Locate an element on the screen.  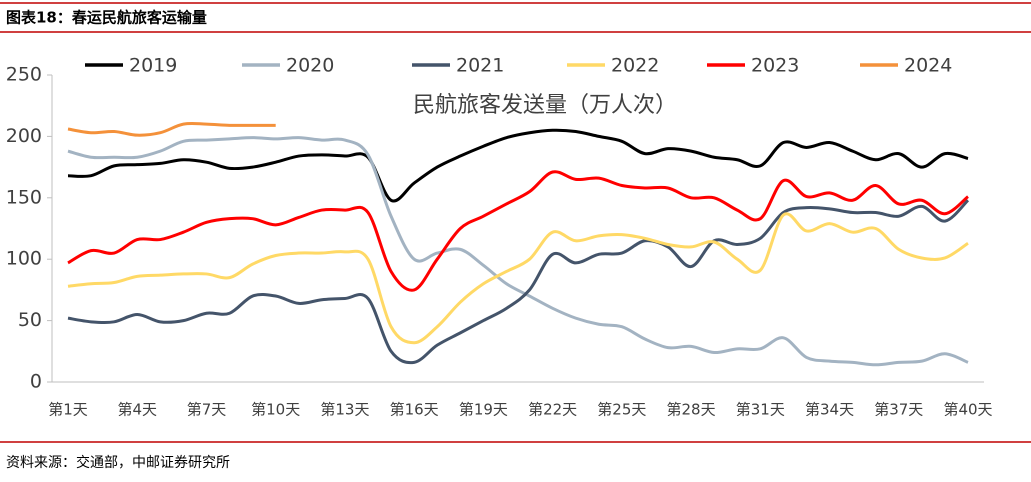
x-tick-label: 第10天 is located at coordinates (275, 410).